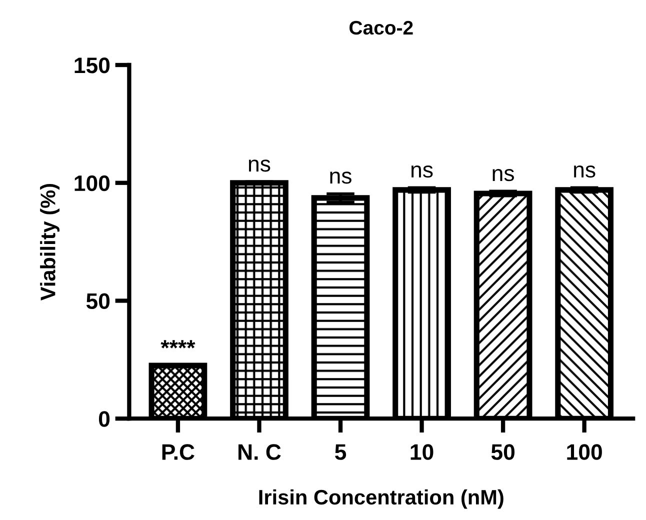  What do you see at coordinates (422, 452) in the screenshot?
I see `x-tick-label: 10` at bounding box center [422, 452].